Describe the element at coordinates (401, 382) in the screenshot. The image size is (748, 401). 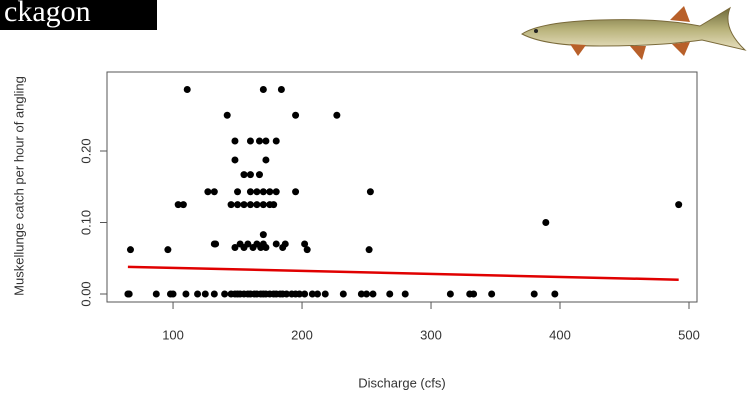
I see `x-axis-title: Discharge (cfs)` at that location.